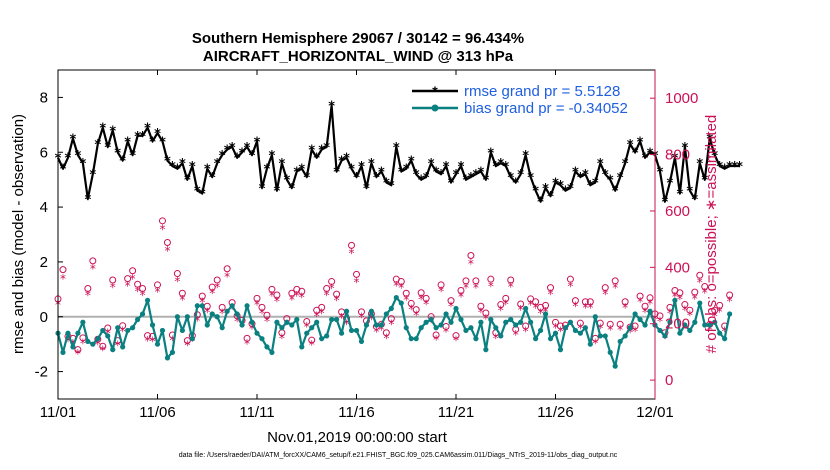  Describe the element at coordinates (58, 412) in the screenshot. I see `x-tick-label: 11/01` at that location.